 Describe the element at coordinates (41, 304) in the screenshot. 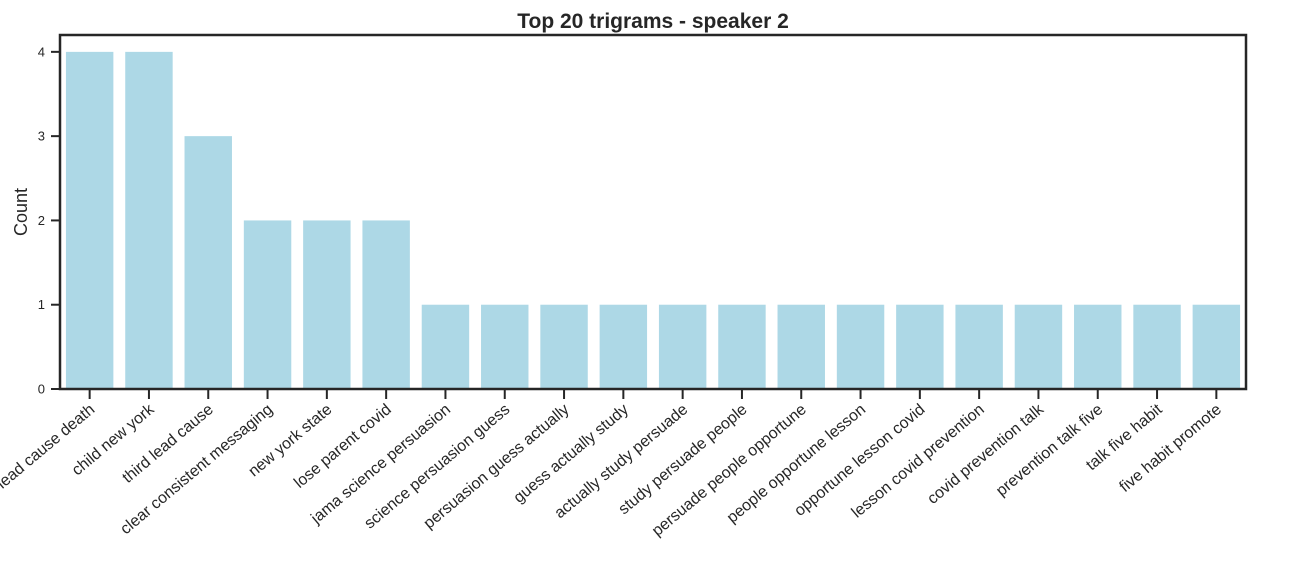

I see `y-tick-label: 1` at that location.